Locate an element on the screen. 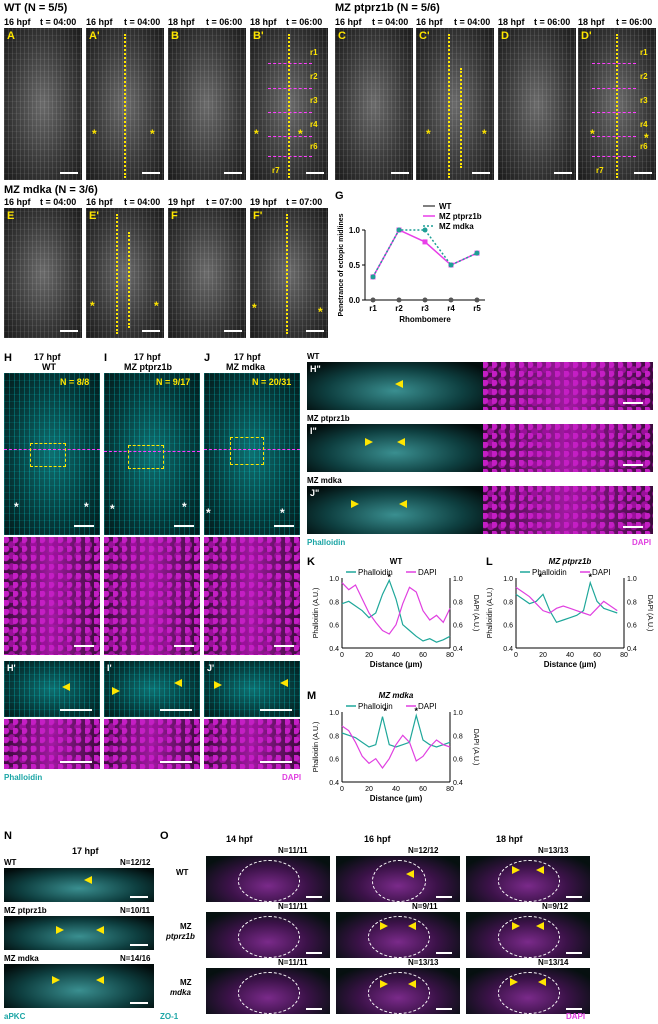 This screenshot has width=658, height=1024. header-cp-stage: 16 hpf is located at coordinates (429, 22).